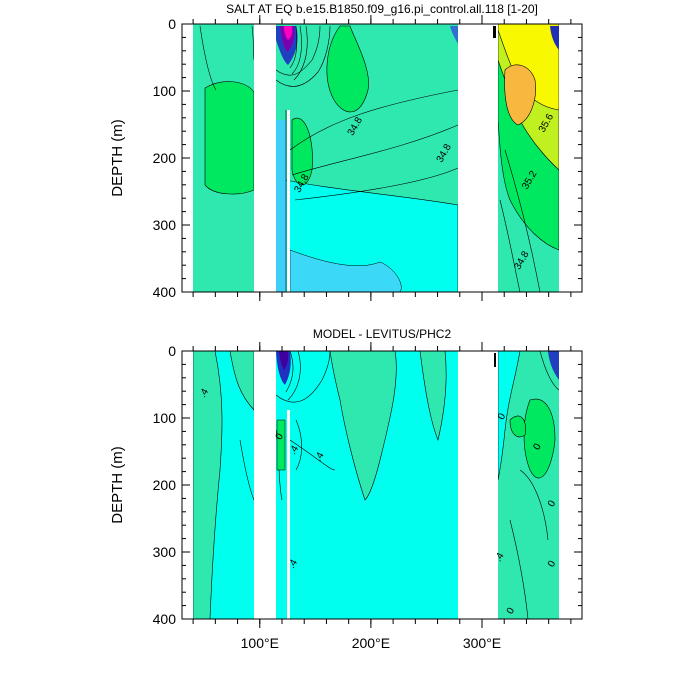  What do you see at coordinates (482, 643) in the screenshot?
I see `x-tick-label: 300°E` at bounding box center [482, 643].